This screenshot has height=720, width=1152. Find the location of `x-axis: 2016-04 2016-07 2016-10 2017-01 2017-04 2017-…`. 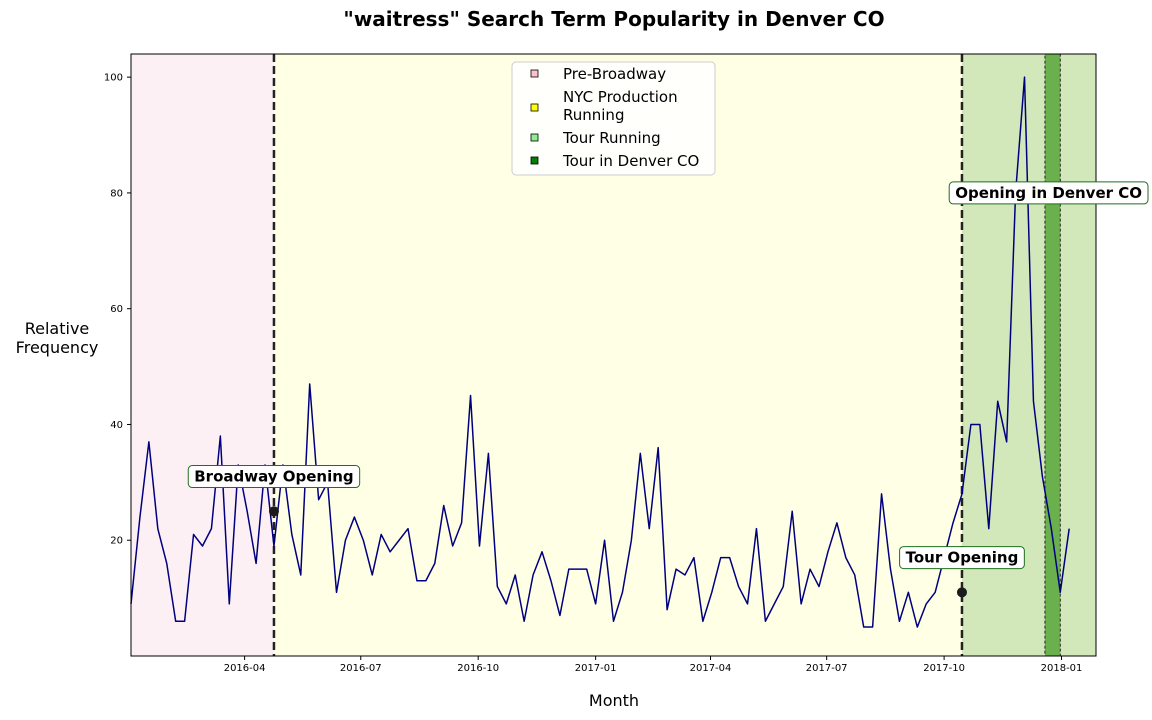

x-axis: 2016-04 2016-07 2016-10 2017-01 2017-04 2017-… is located at coordinates (653, 665).